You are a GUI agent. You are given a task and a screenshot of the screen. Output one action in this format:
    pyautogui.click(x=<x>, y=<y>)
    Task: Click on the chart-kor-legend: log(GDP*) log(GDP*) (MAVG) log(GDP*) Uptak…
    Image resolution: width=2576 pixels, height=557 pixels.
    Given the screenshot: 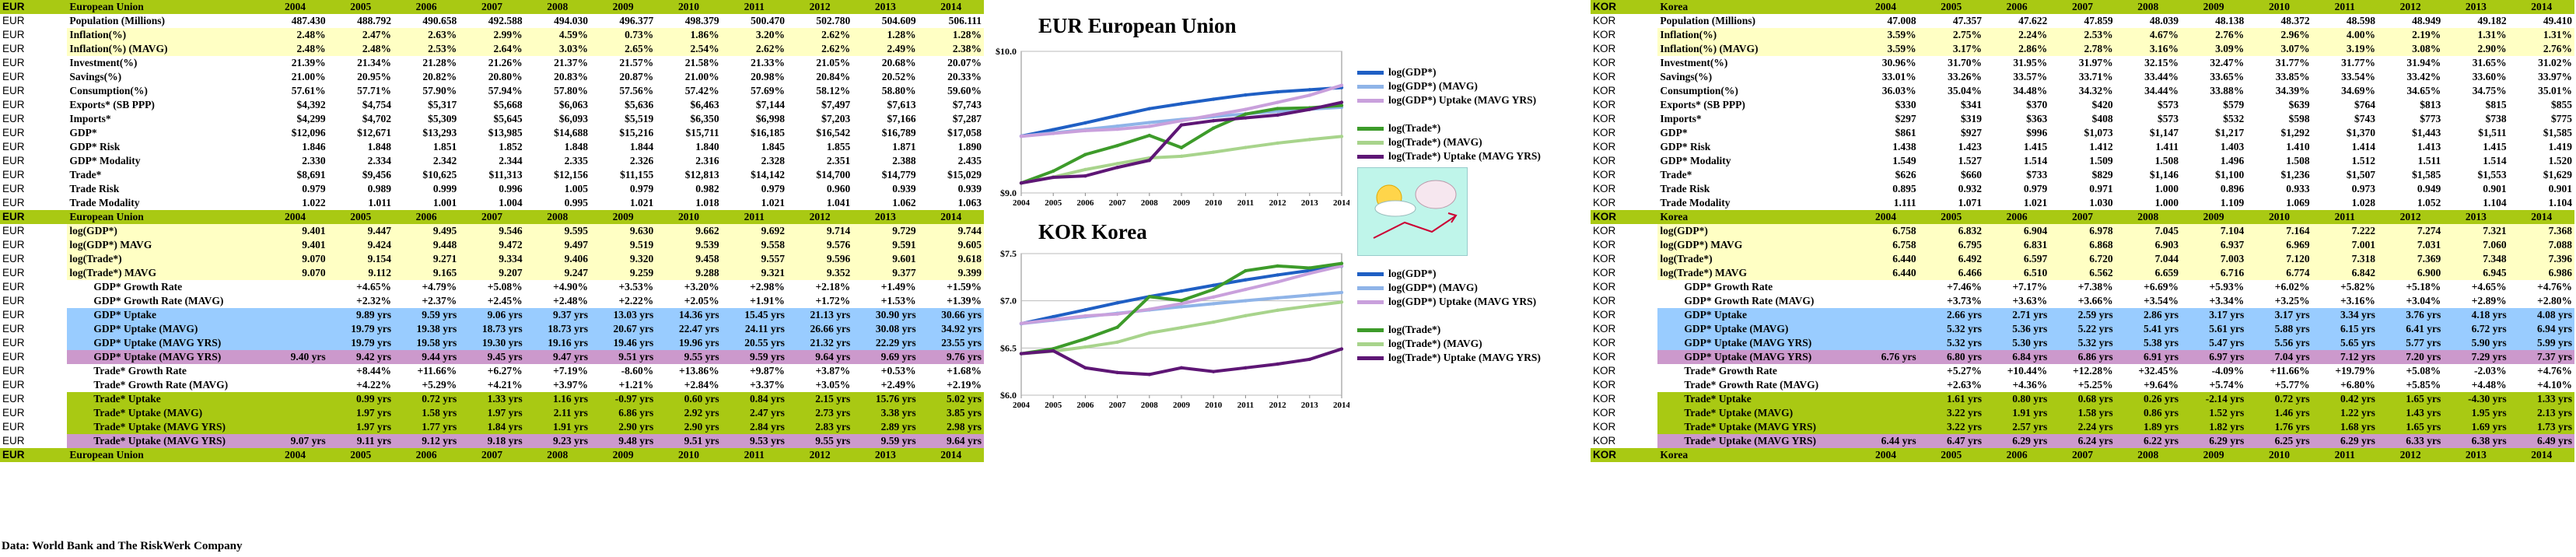 What is the action you would take?
    pyautogui.click(x=1449, y=316)
    